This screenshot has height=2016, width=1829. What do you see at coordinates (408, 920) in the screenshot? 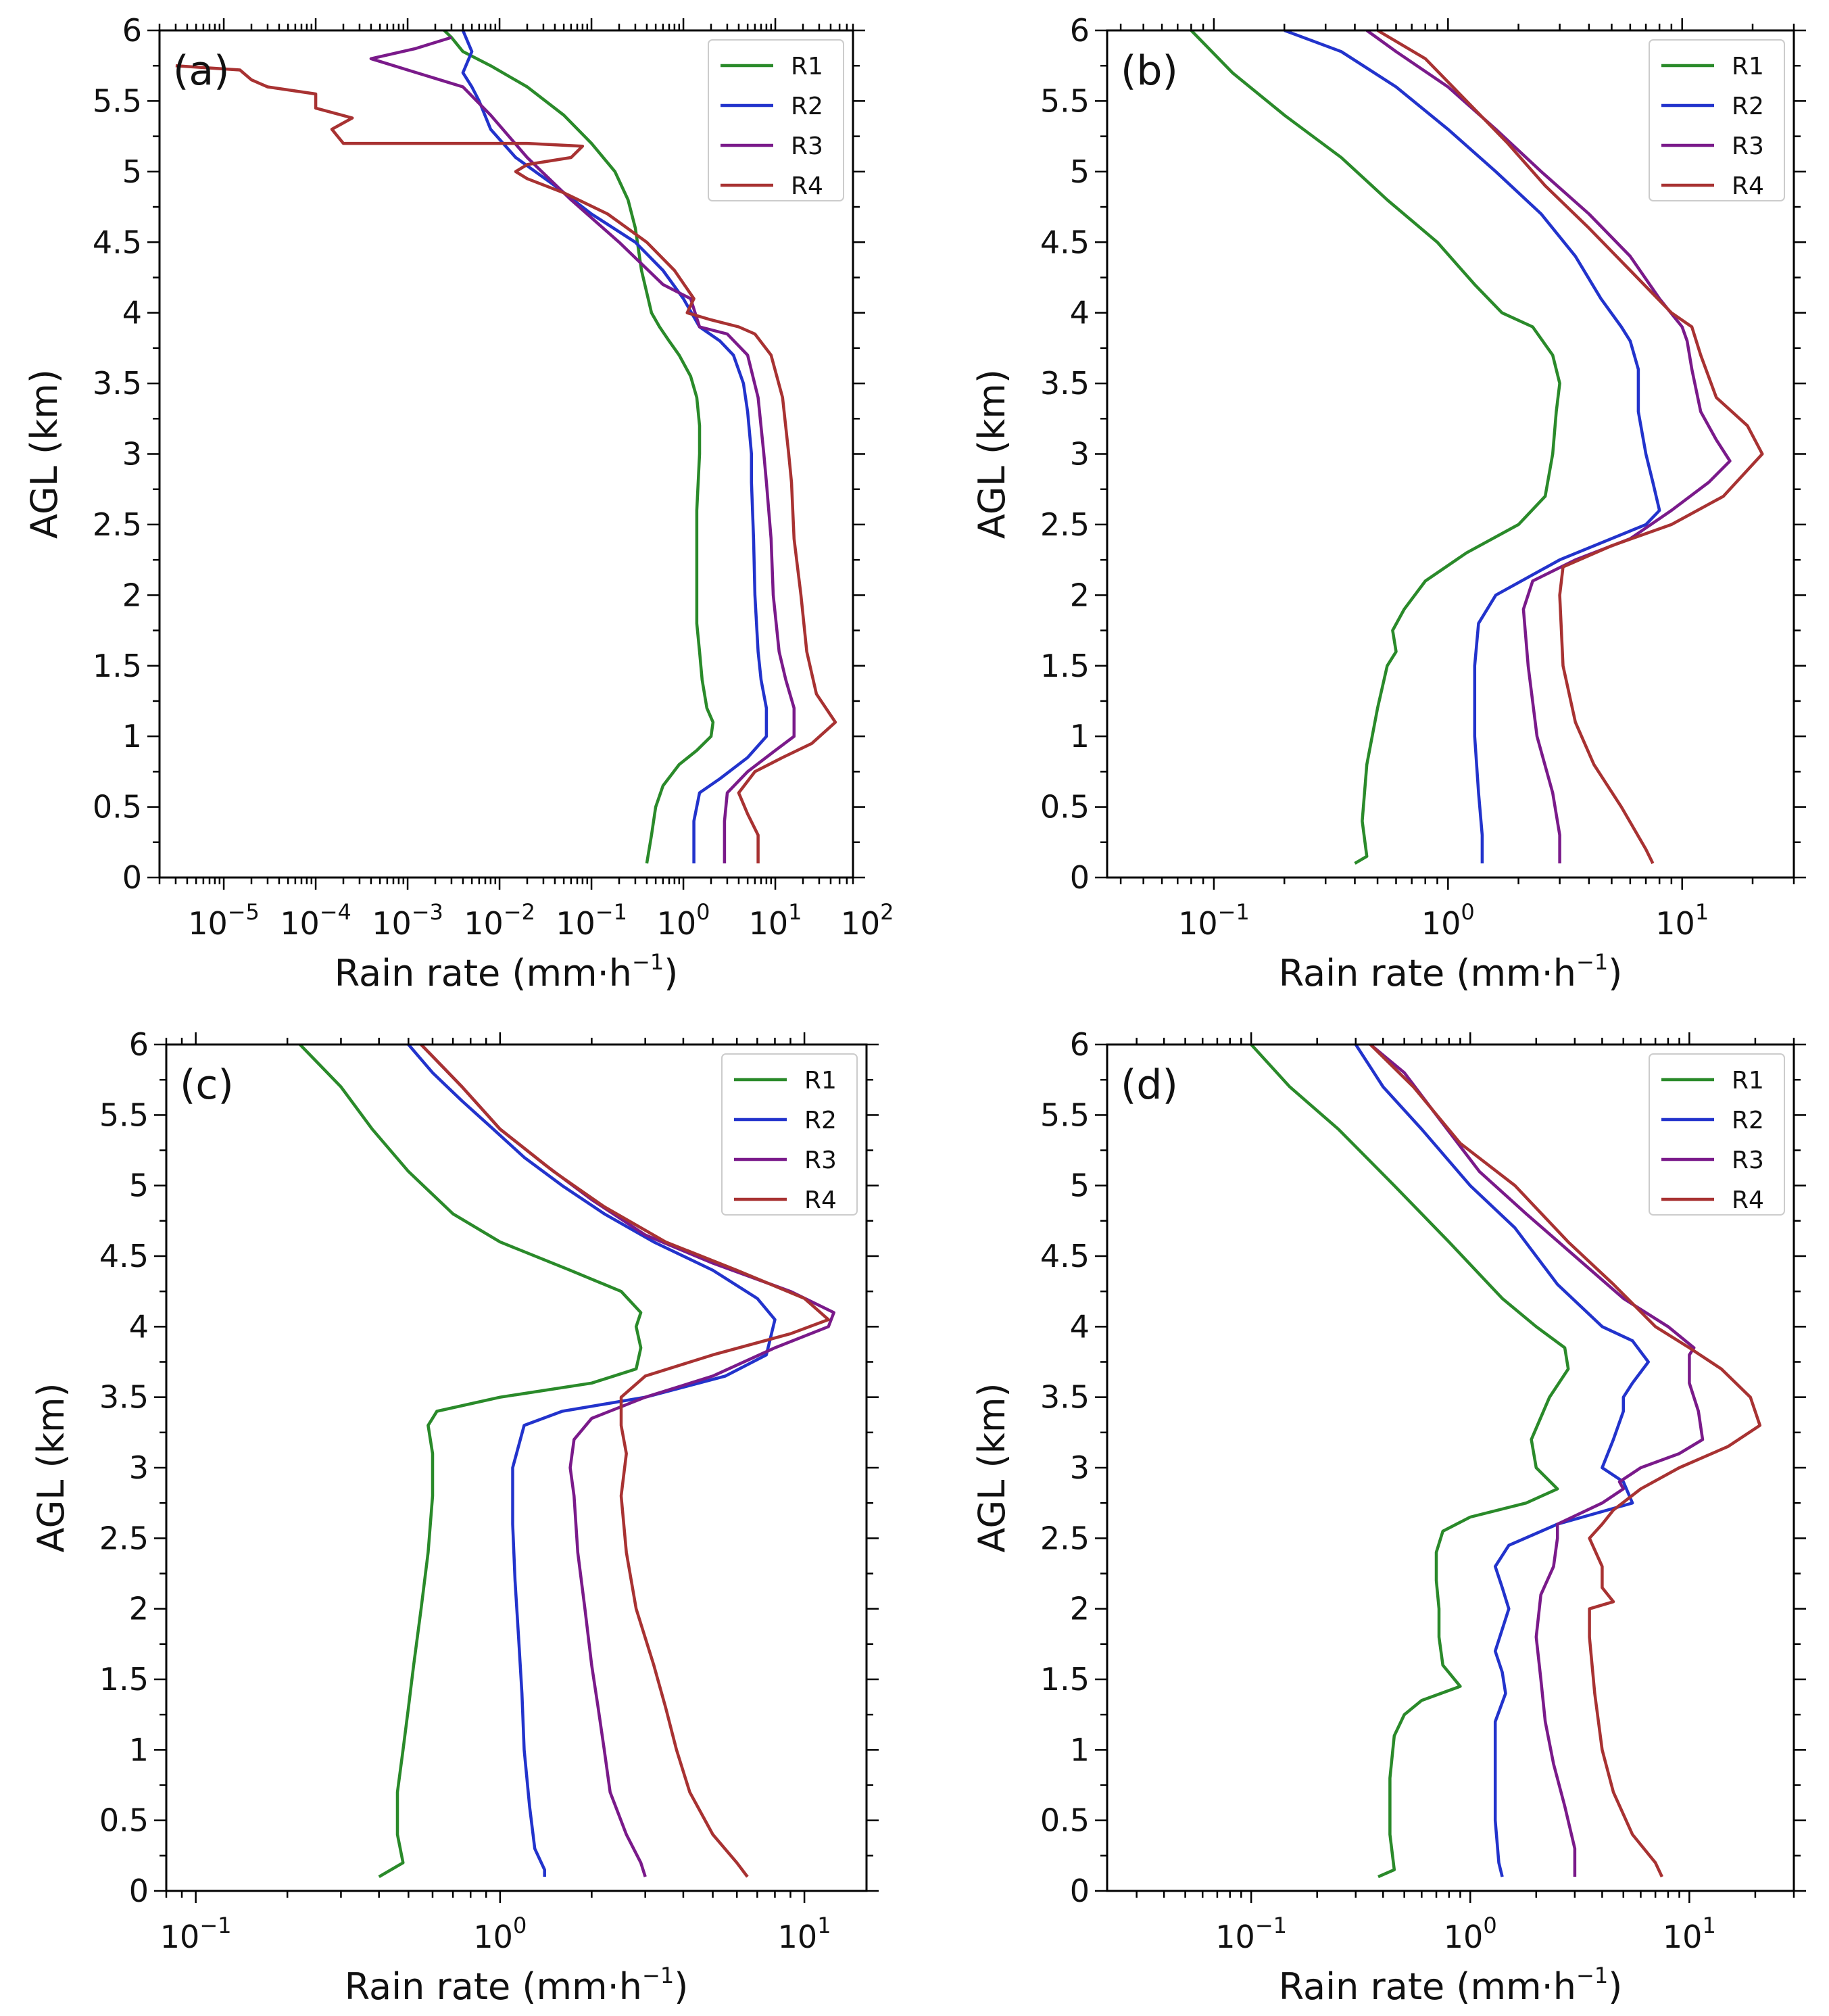
I see `x-tick-label: 10⁻³` at bounding box center [408, 920].